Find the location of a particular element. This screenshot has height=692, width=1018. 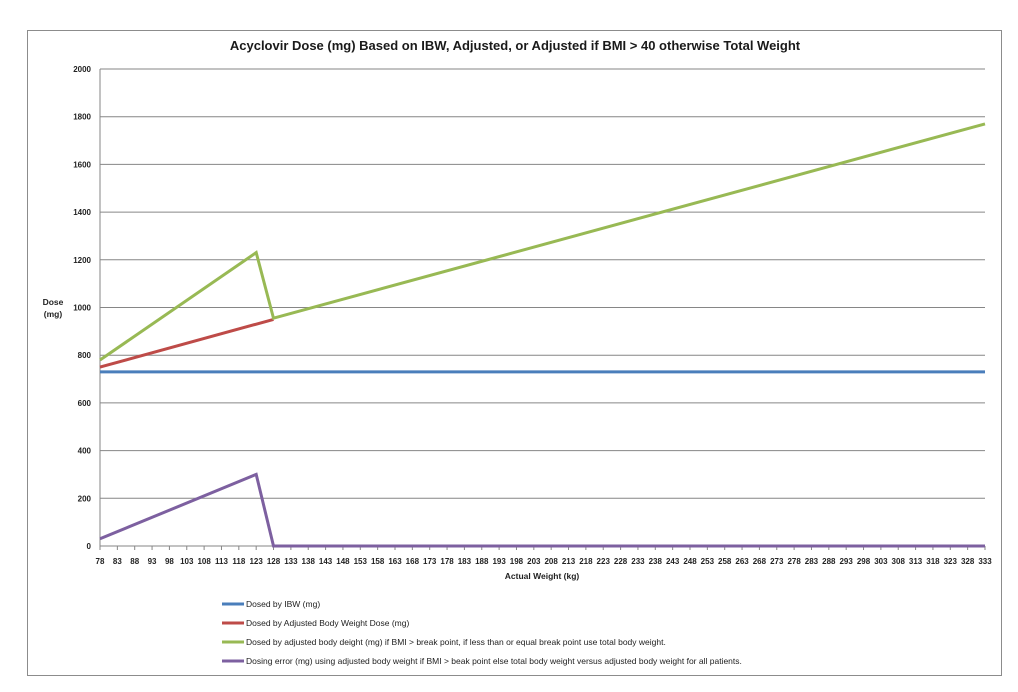

x-tick-label: 268 is located at coordinates (760, 561).